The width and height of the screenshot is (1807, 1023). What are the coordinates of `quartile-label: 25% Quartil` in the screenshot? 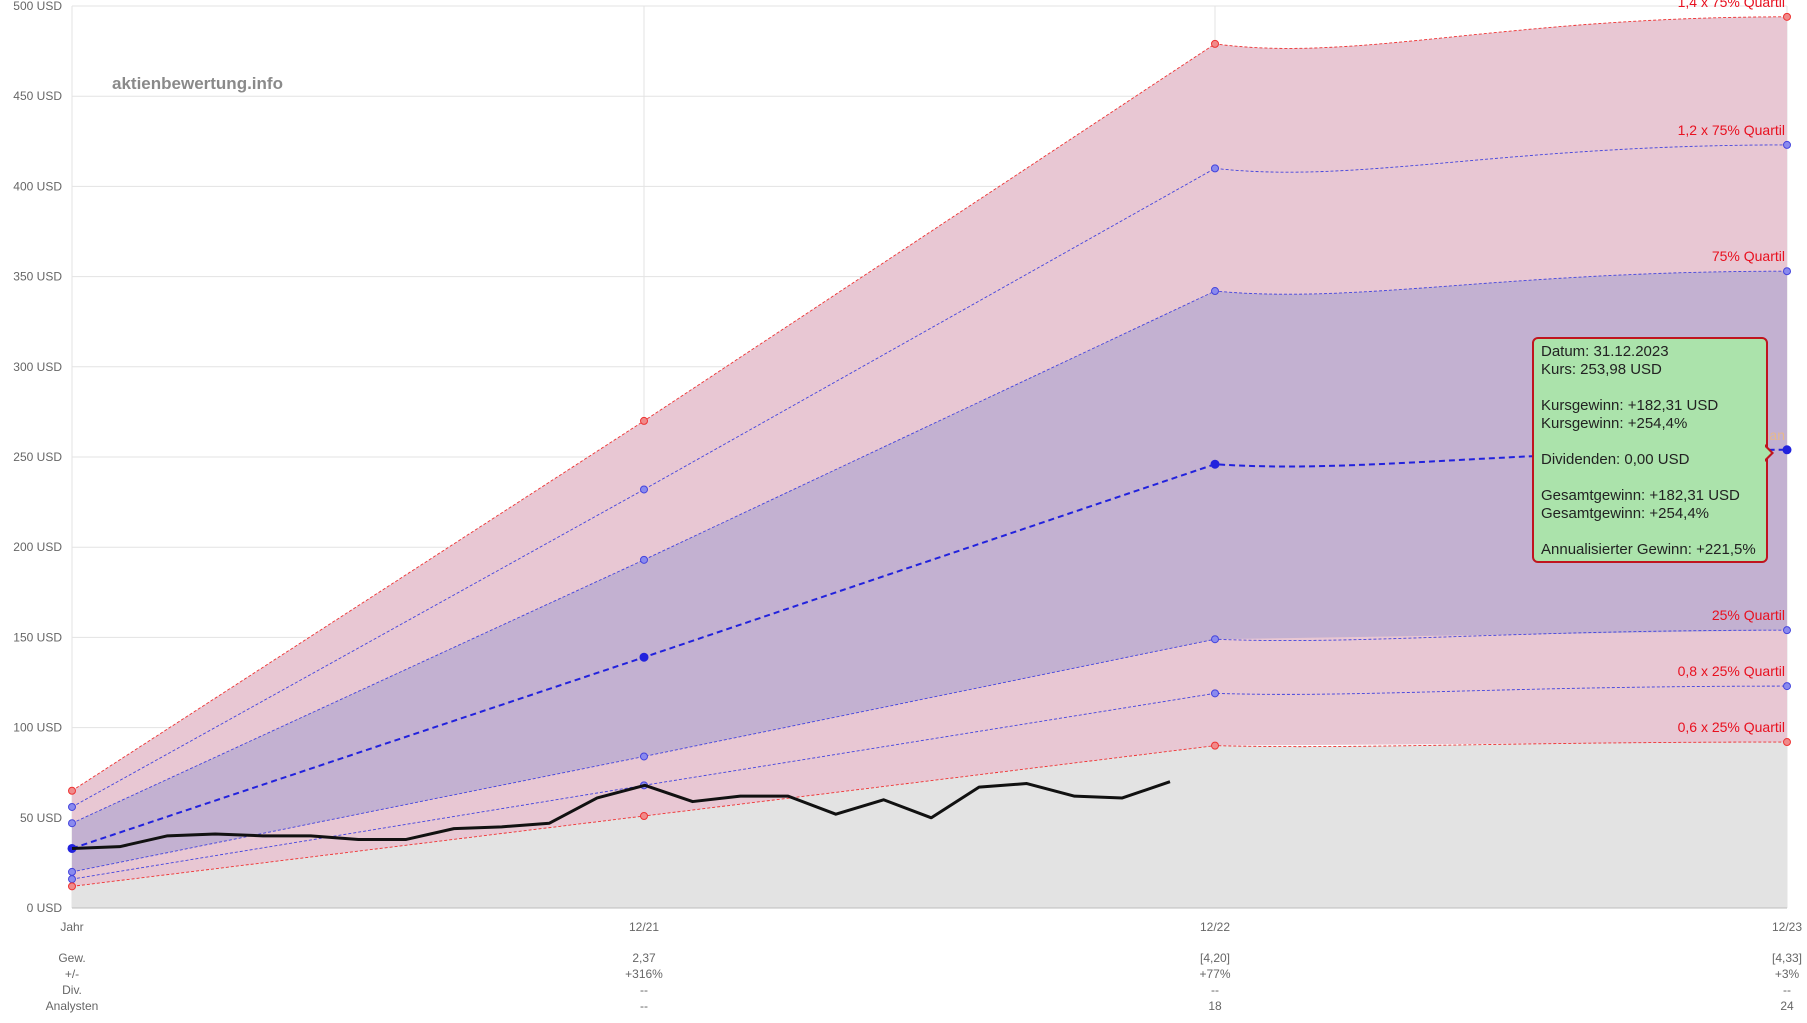 It's located at (1748, 615).